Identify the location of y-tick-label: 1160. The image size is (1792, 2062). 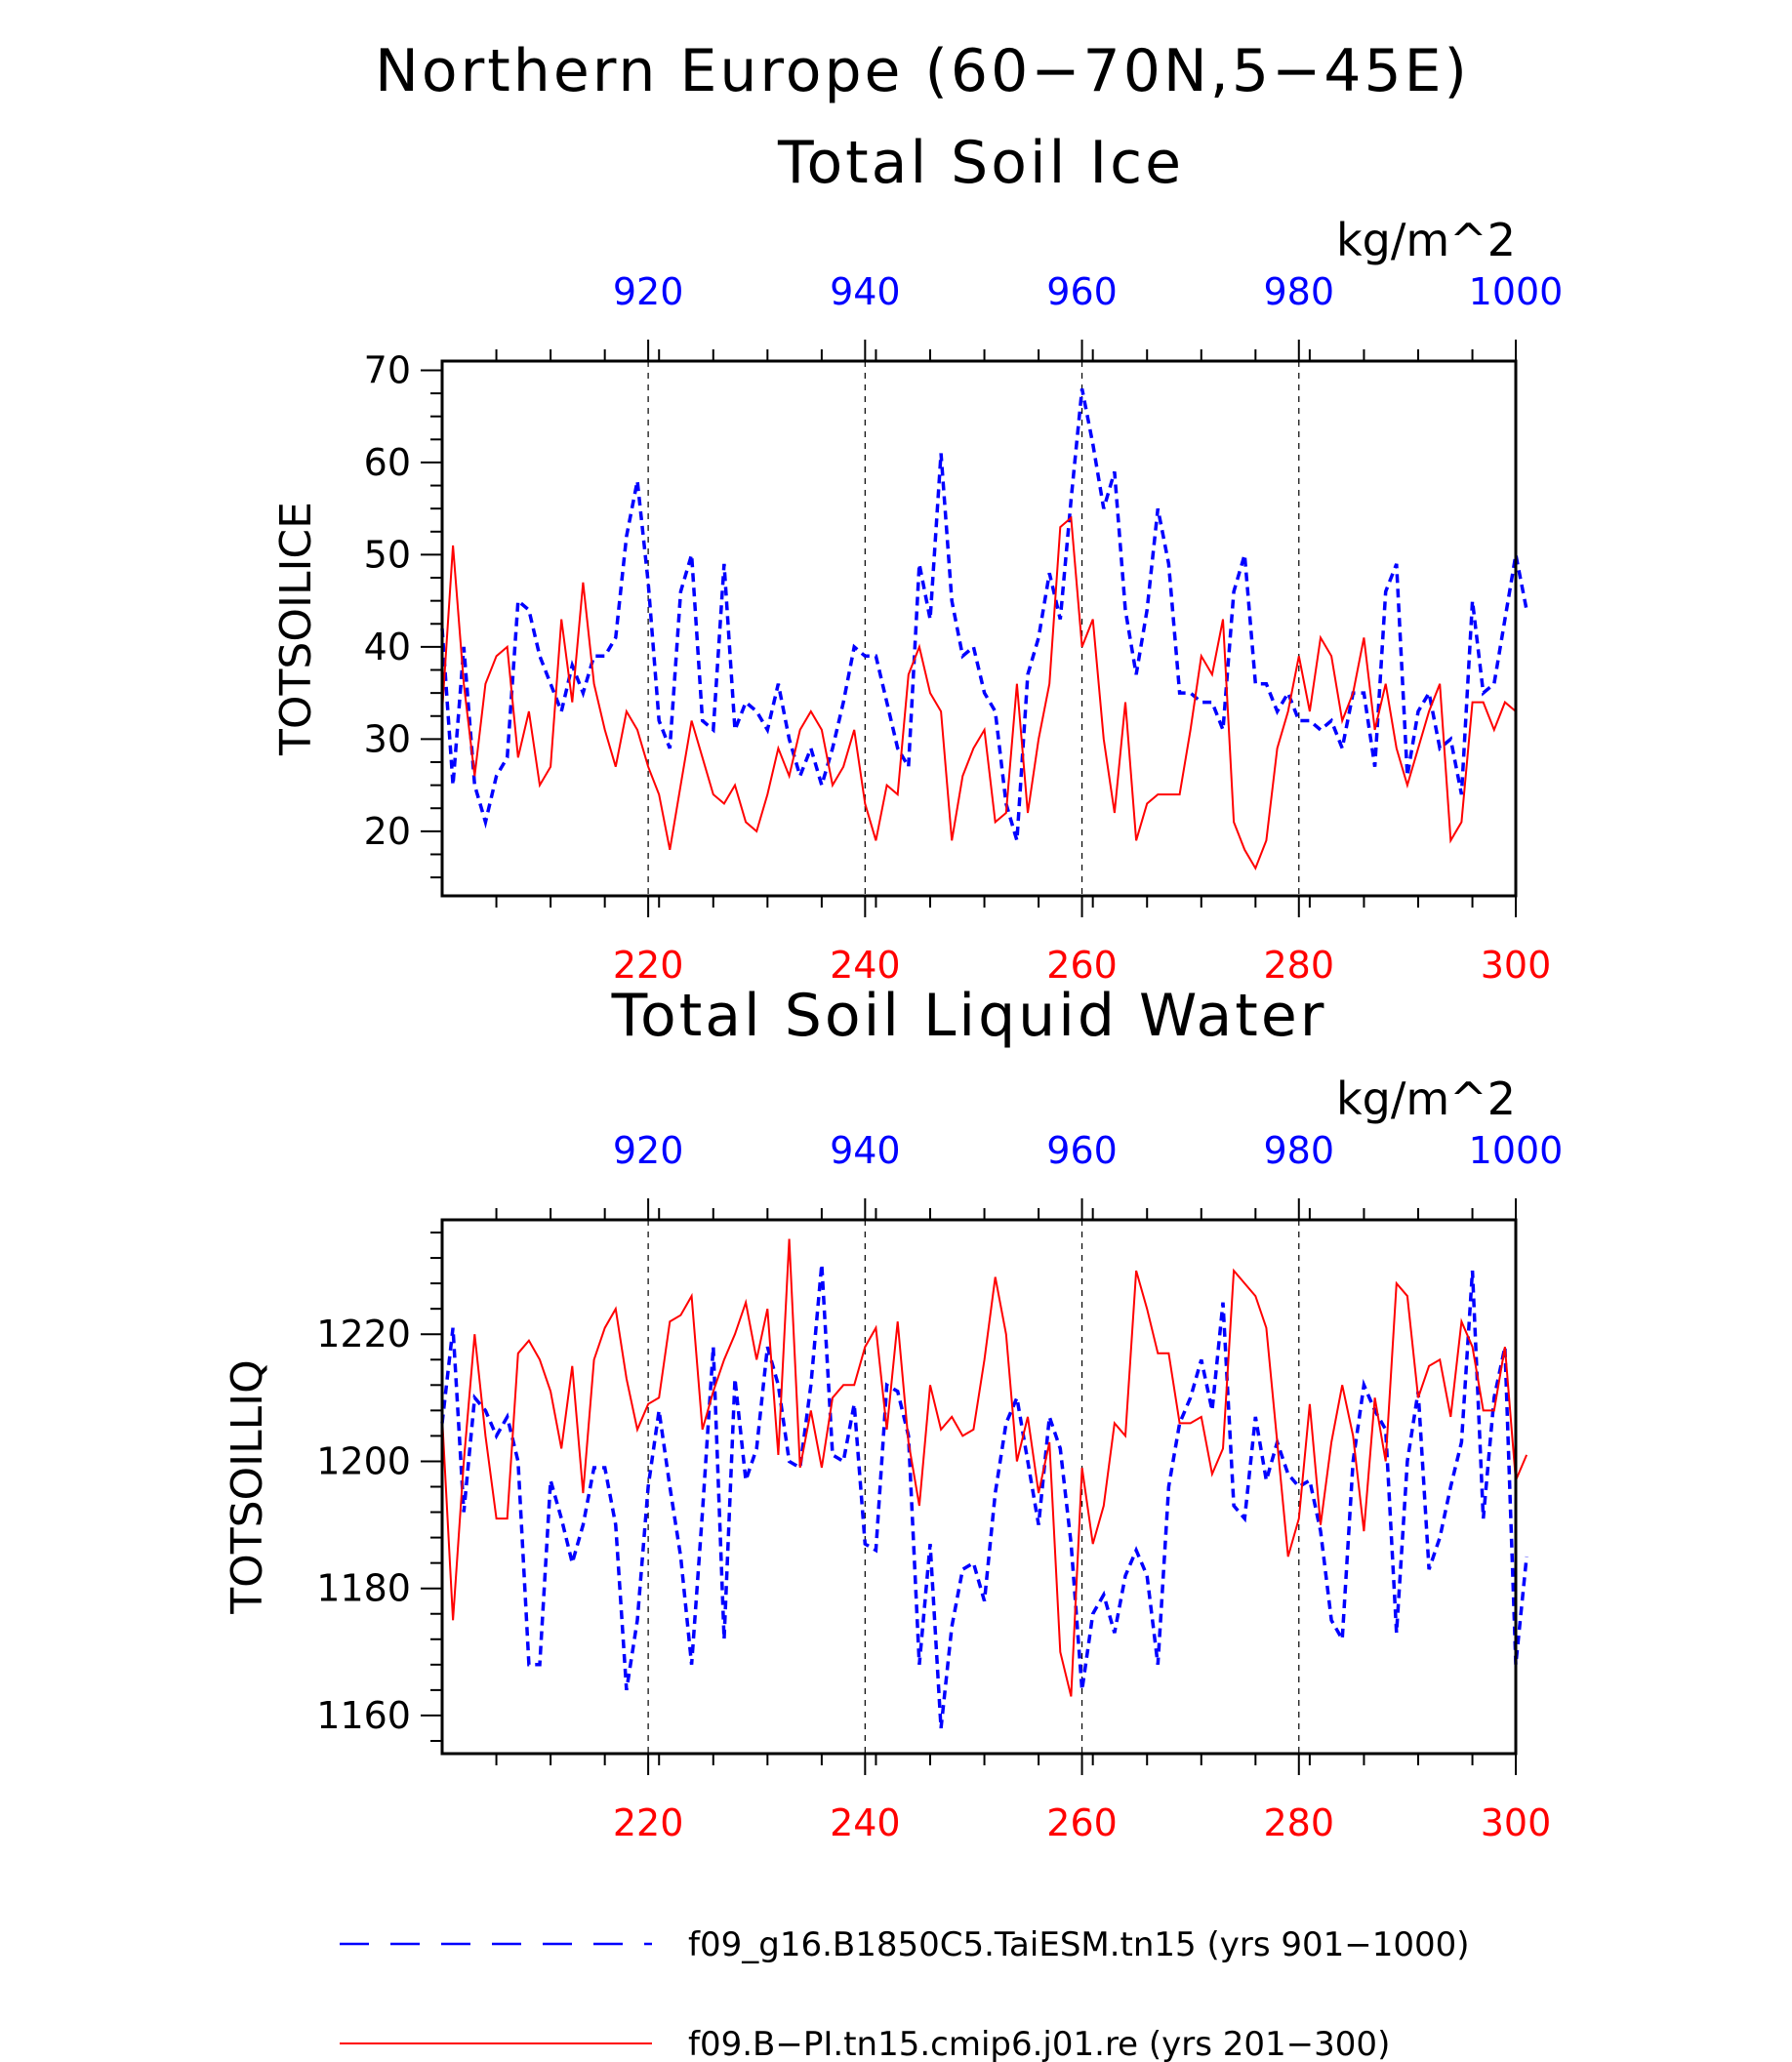
(363, 1715).